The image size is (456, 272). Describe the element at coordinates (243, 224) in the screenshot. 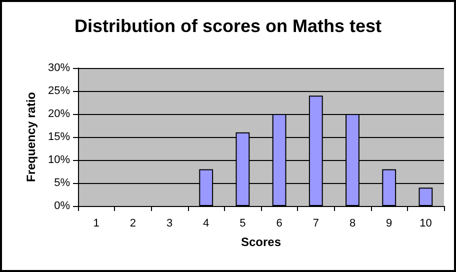

I see `x-tick-label: 5` at that location.